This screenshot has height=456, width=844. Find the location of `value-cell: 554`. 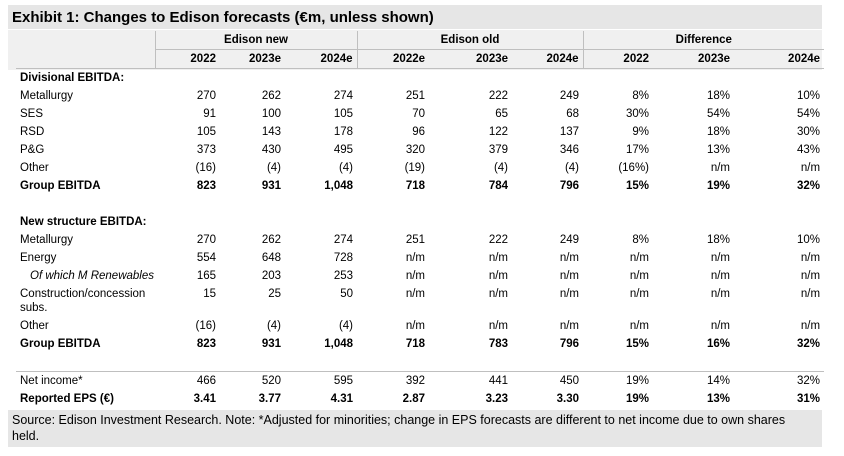

value-cell: 554 is located at coordinates (206, 258).